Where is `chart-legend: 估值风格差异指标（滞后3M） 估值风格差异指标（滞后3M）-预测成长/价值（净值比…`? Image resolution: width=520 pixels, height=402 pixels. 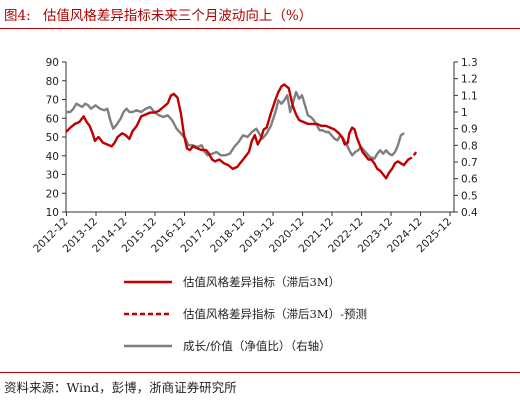 chart-legend: 估值风格差异指标（滞后3M） 估值风格差异指标（滞后3M）-预测成长/价值（净值比… is located at coordinates (245, 314).